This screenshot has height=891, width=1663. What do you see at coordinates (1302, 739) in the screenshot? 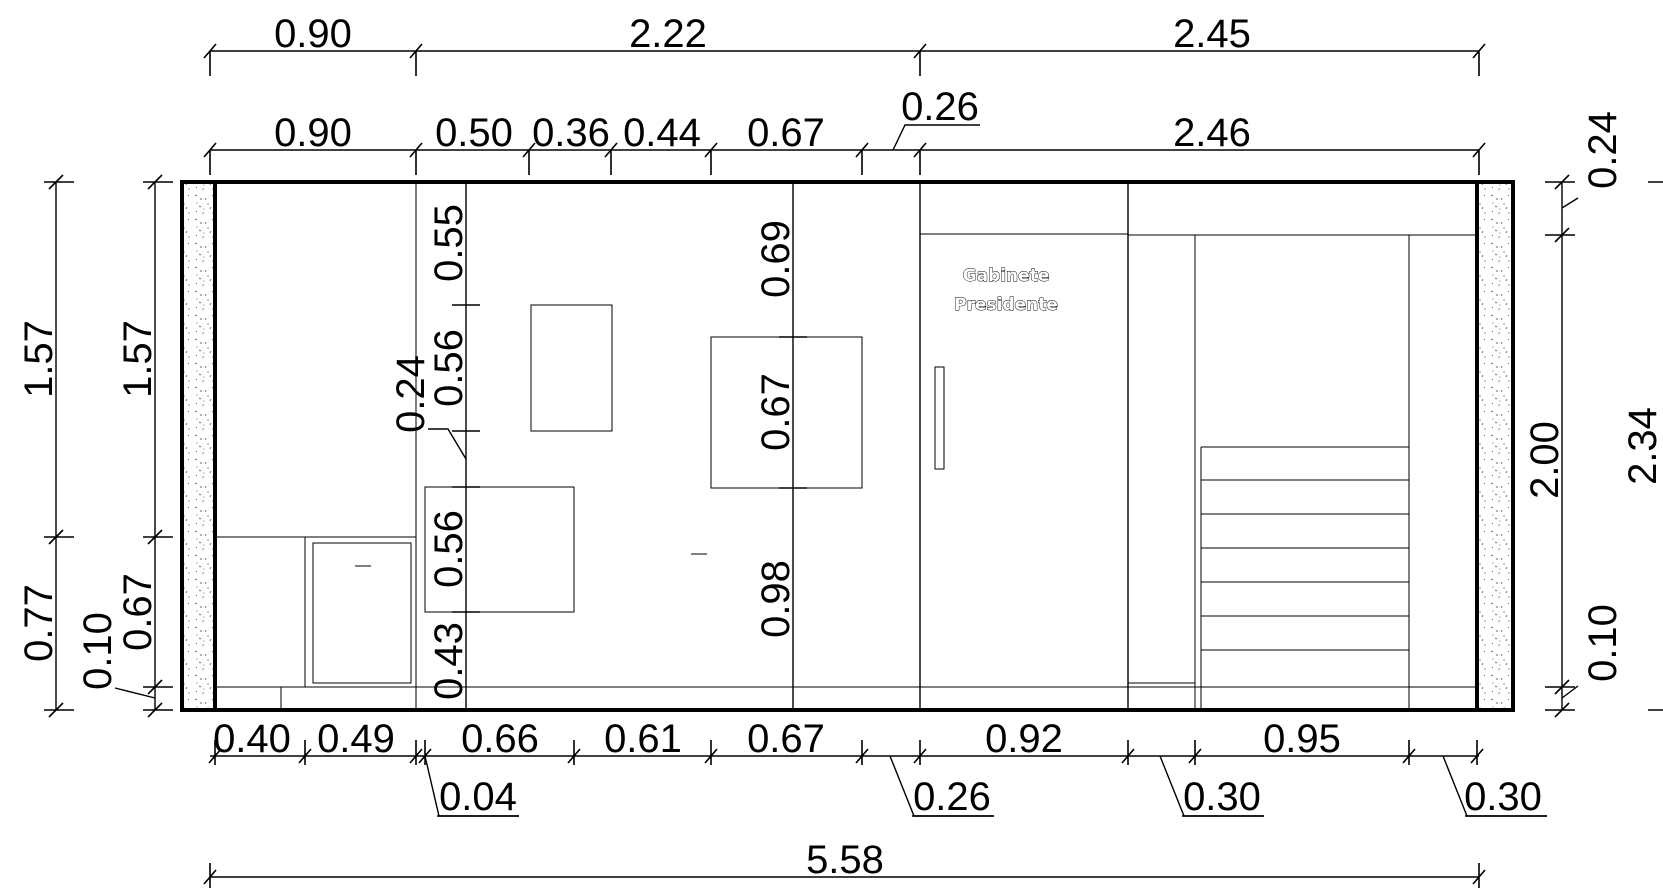
I see `dim-bottom-0-95: 0.95` at bounding box center [1302, 739].